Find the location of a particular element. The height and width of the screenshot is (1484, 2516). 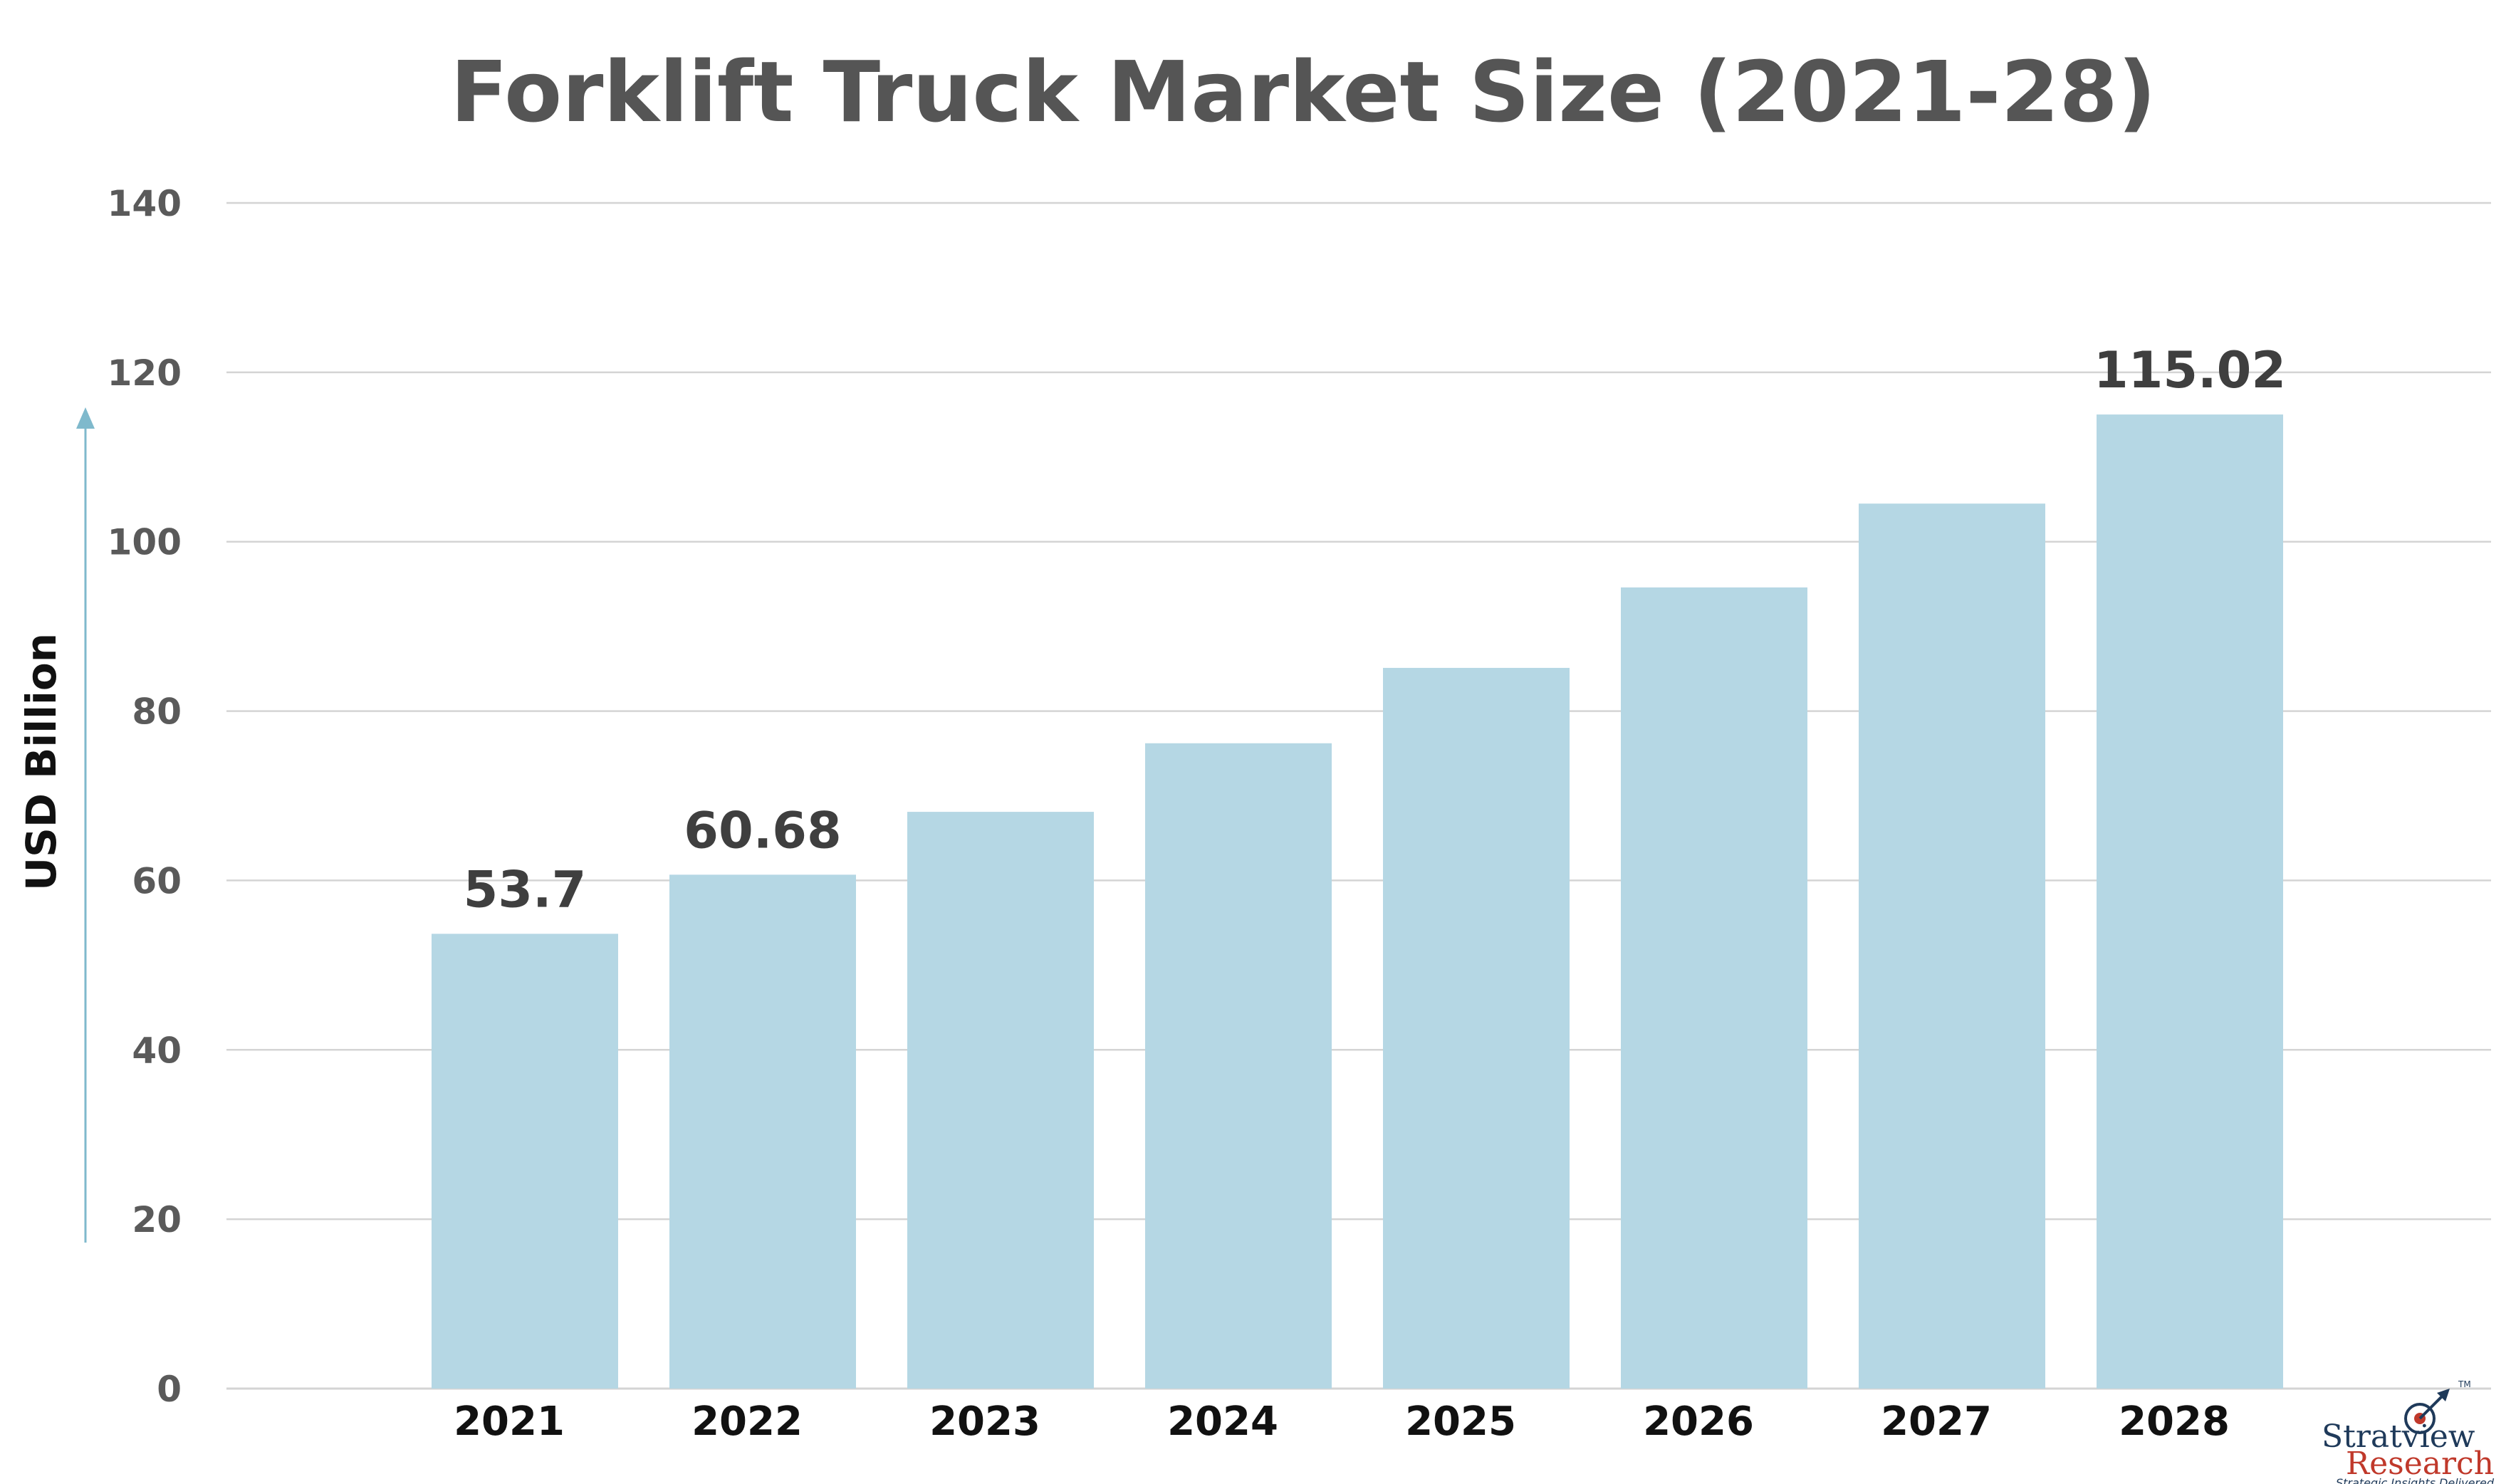

x-tick-label: 2024 is located at coordinates (1222, 1422).